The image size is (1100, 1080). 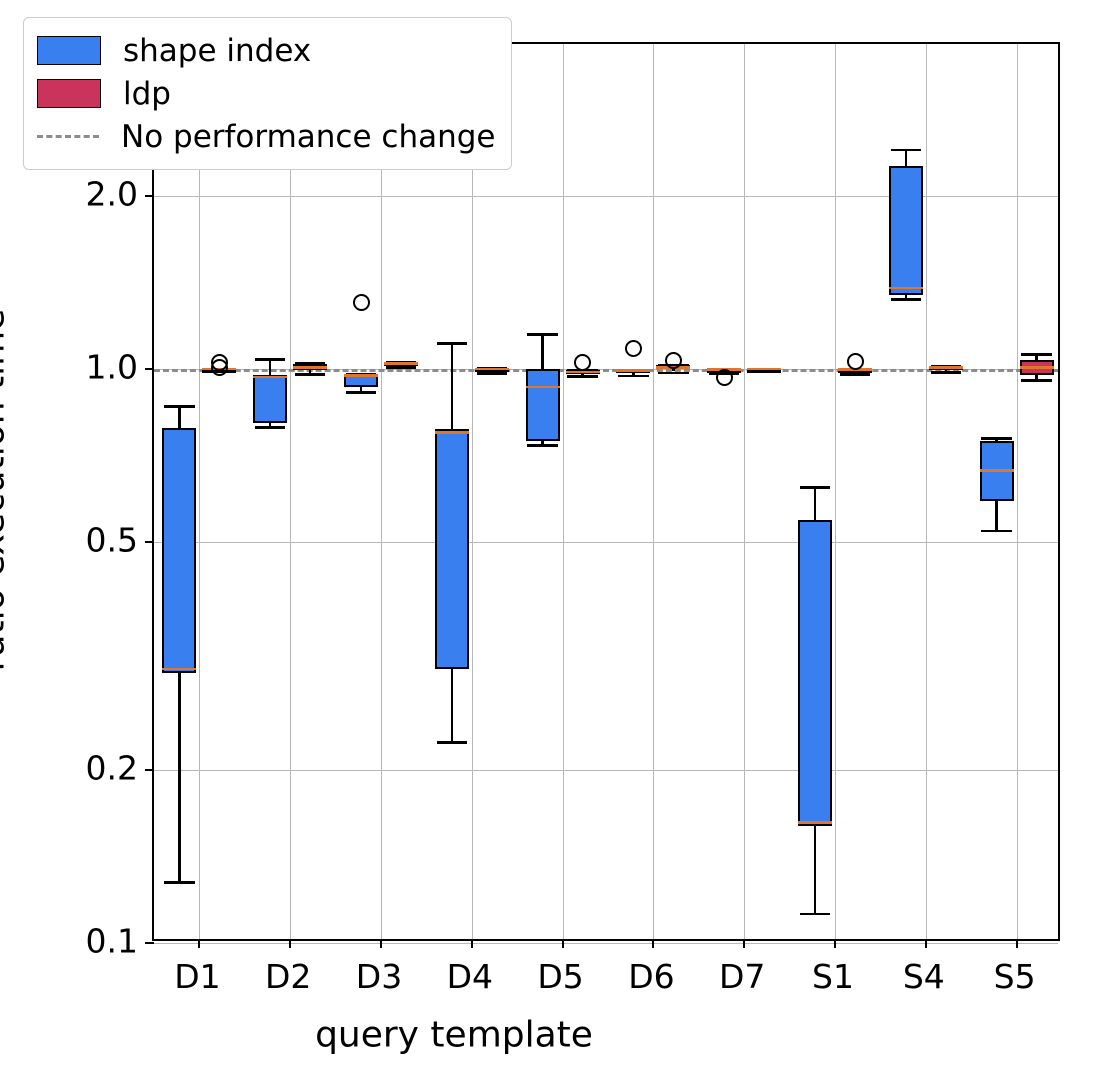 I want to click on y-axis-tick-label: 0.5, so click(x=111, y=540).